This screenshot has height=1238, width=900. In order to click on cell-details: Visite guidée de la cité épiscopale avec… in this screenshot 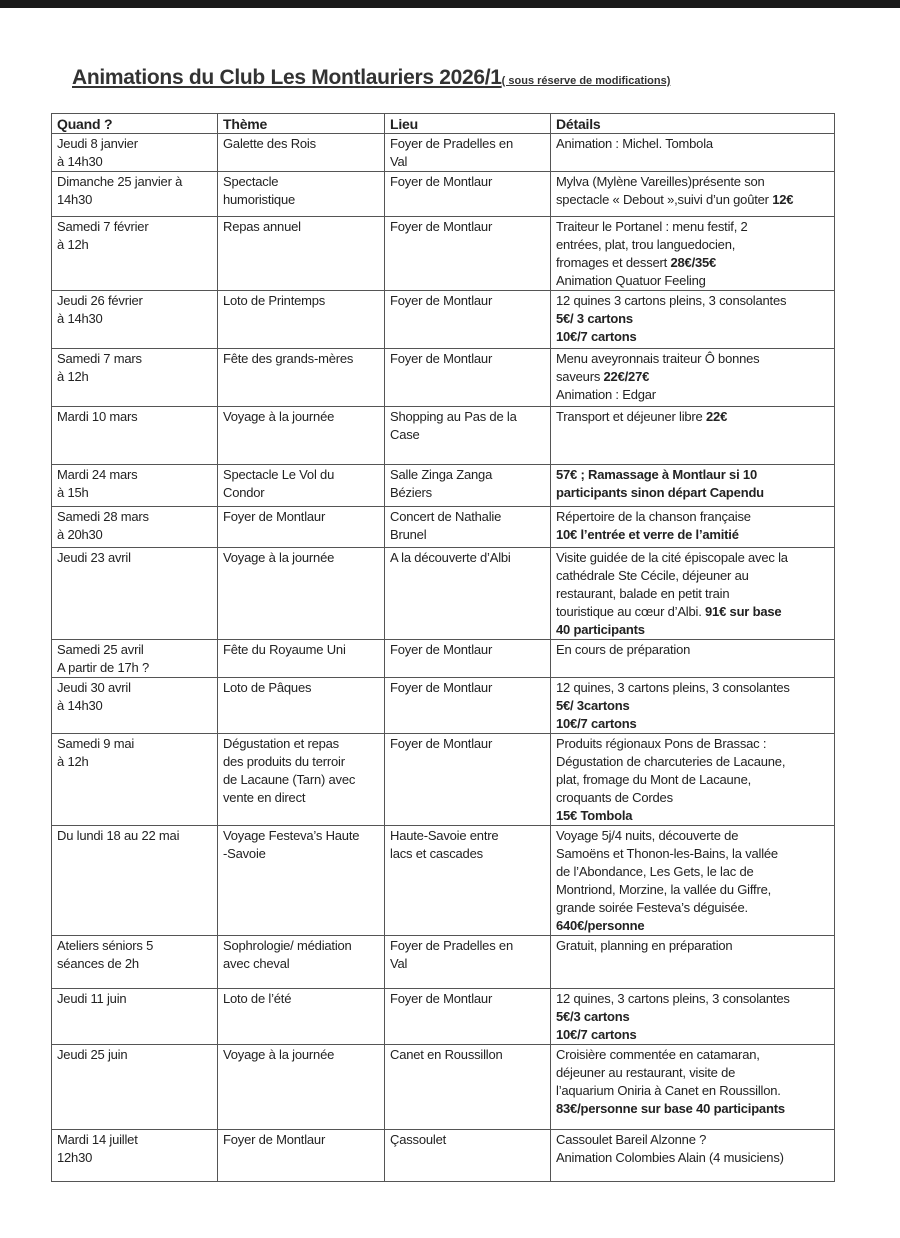, I will do `click(692, 593)`.